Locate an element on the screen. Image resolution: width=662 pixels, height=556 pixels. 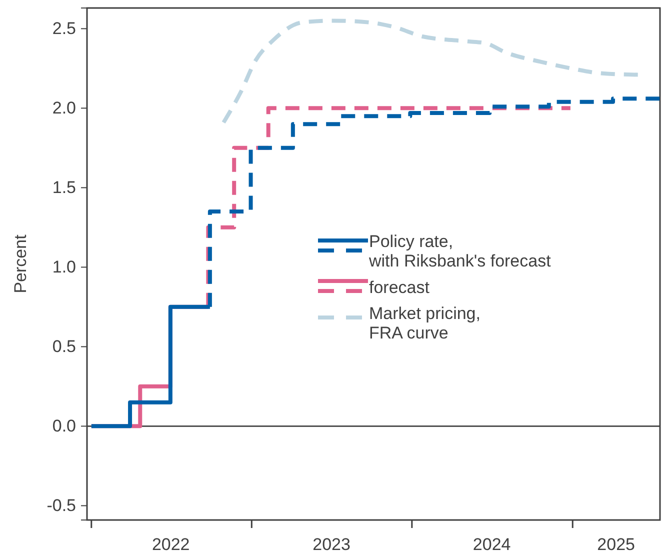
x-tick-label: 2022 is located at coordinates (171, 544).